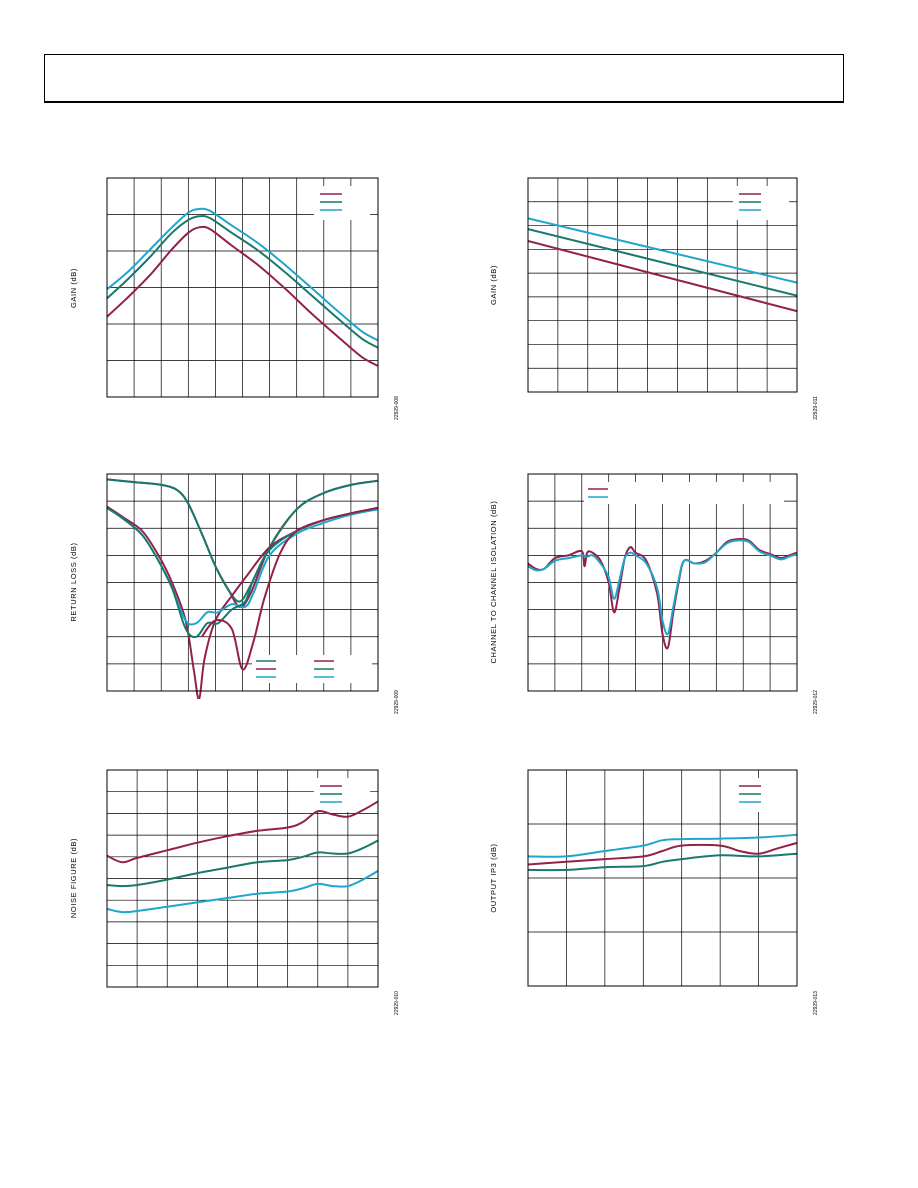 This screenshot has height=1188, width=918. I want to click on noise-figure-ylabel: NOISE FIGURE (dB), so click(73, 878).